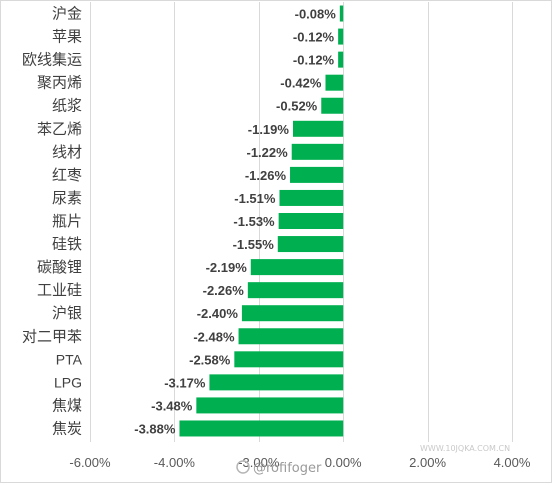 Image resolution: width=554 pixels, height=485 pixels. Describe the element at coordinates (67, 313) in the screenshot. I see `category-label: 沪银` at that location.